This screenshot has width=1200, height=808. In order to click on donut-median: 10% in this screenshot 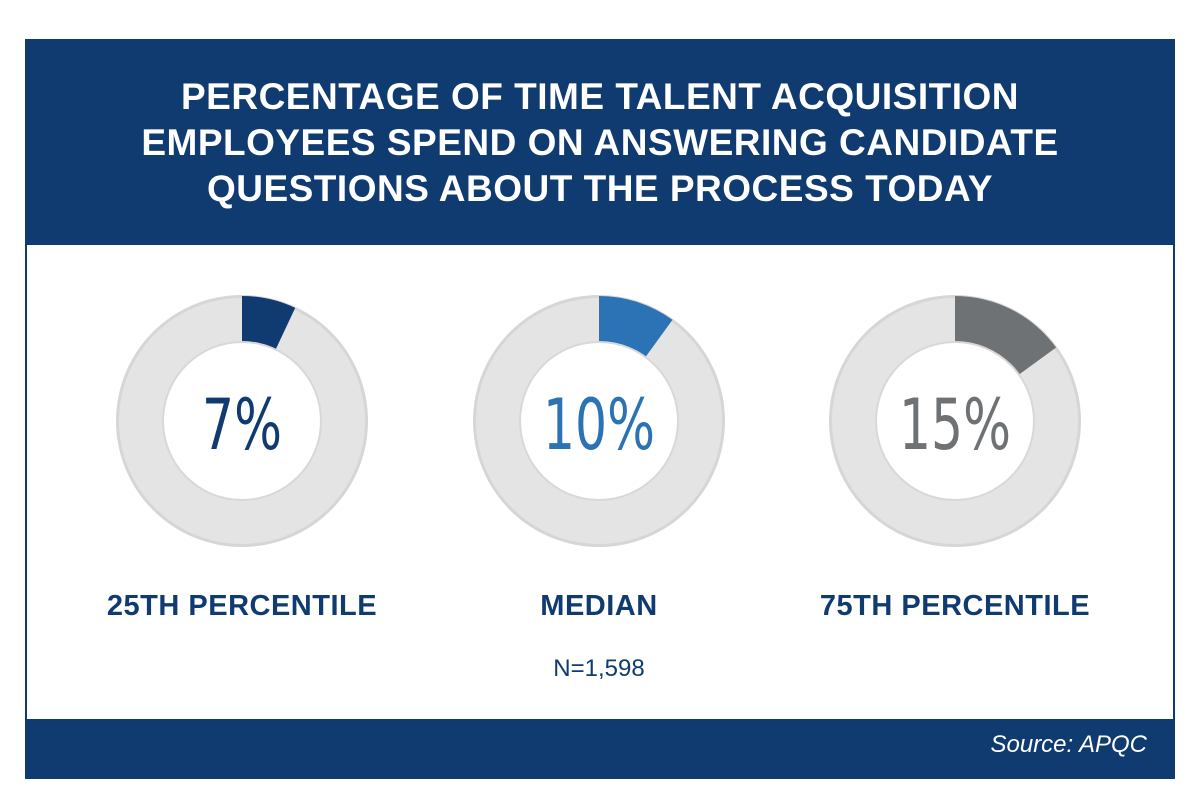, I will do `click(599, 421)`.